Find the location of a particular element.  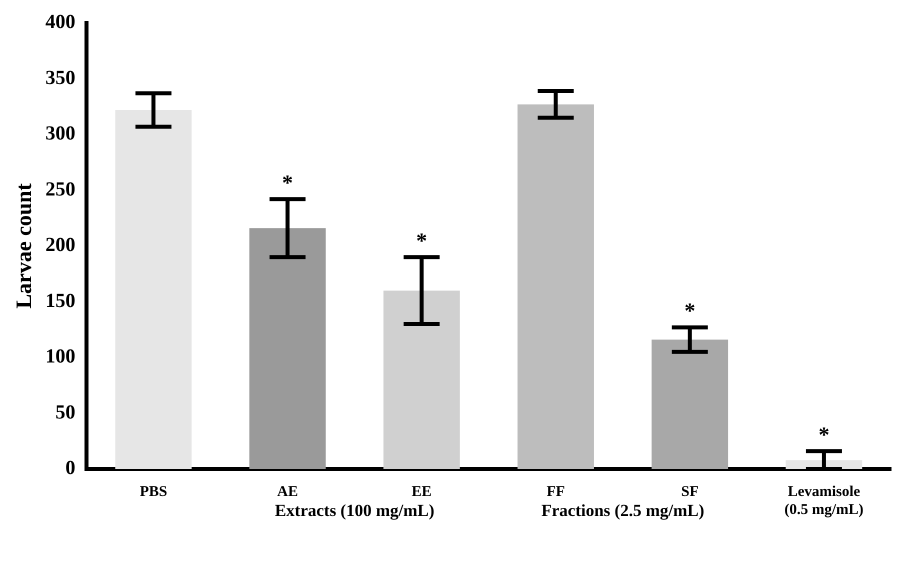

x-tick-label: PBS is located at coordinates (154, 492).